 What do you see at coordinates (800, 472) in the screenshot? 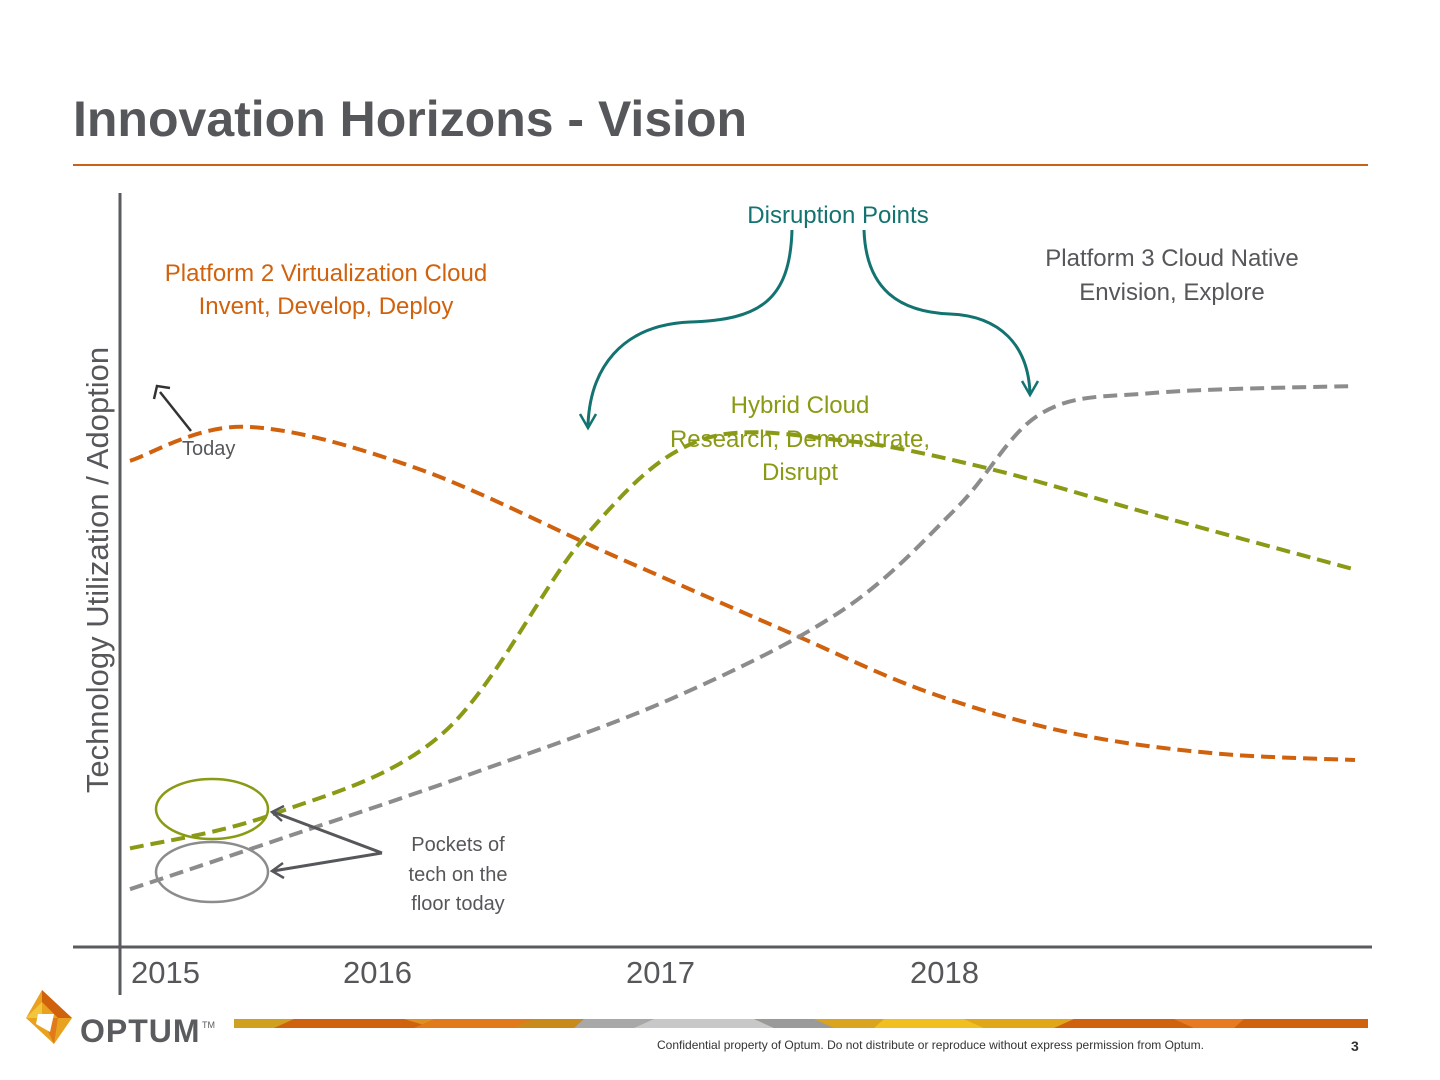
I see `series-sublabel-hybrid-cont: Disrupt` at bounding box center [800, 472].